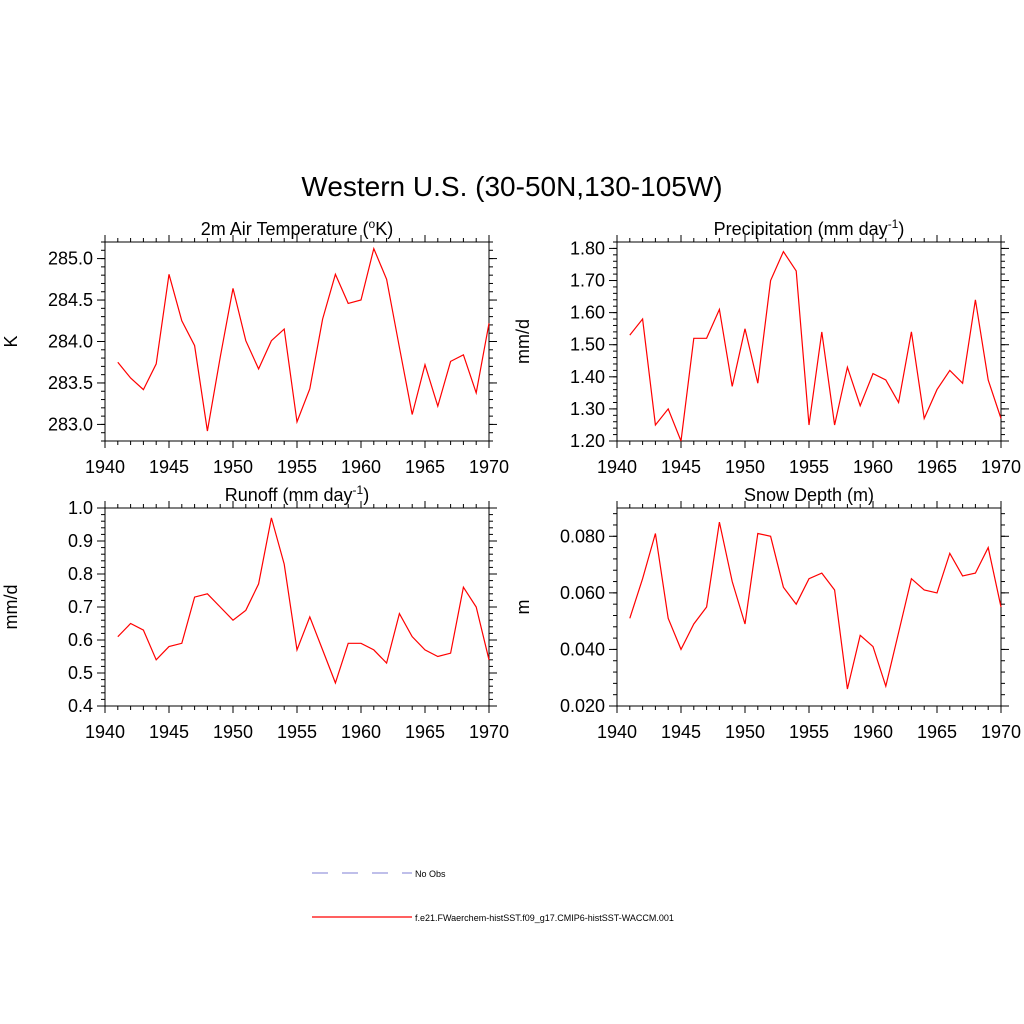  Describe the element at coordinates (582, 649) in the screenshot. I see `y-tick-label: 0.040` at that location.